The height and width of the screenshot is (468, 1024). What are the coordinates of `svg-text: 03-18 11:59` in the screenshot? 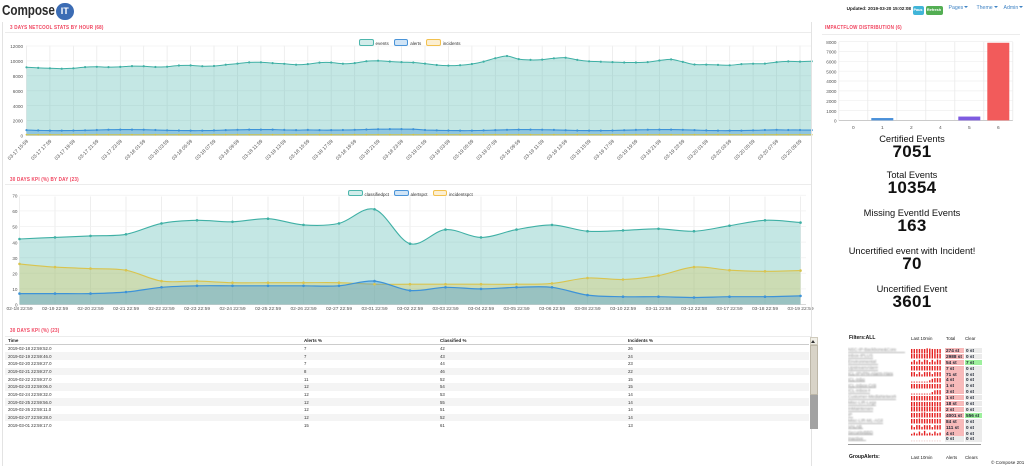 It's located at (252, 150).